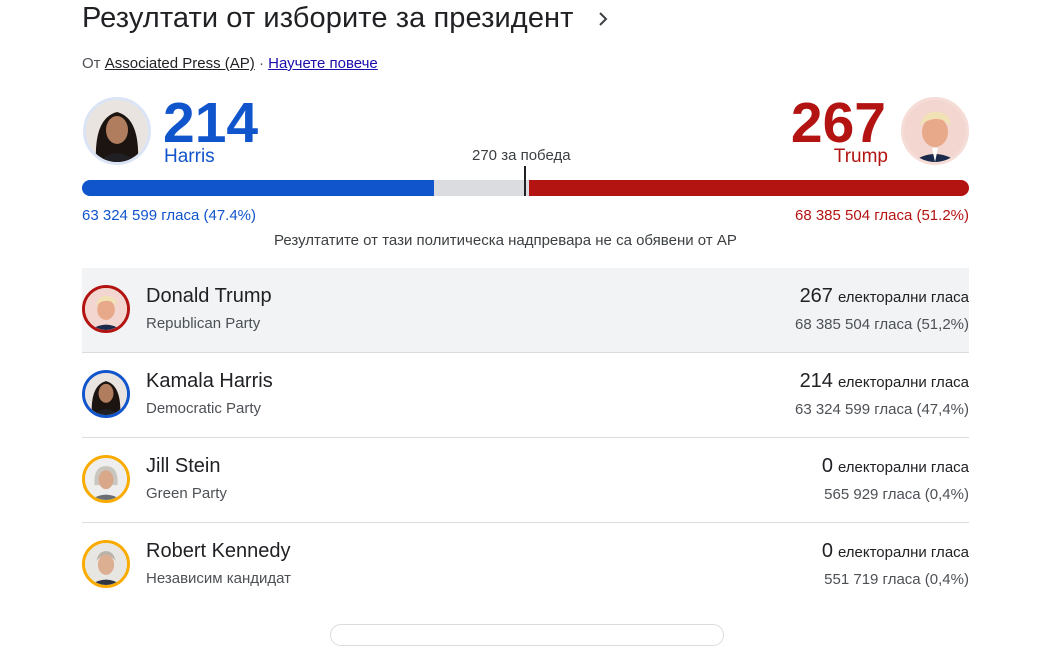 This screenshot has width=1040, height=646. I want to click on trump-electoral-count: 267, so click(838, 123).